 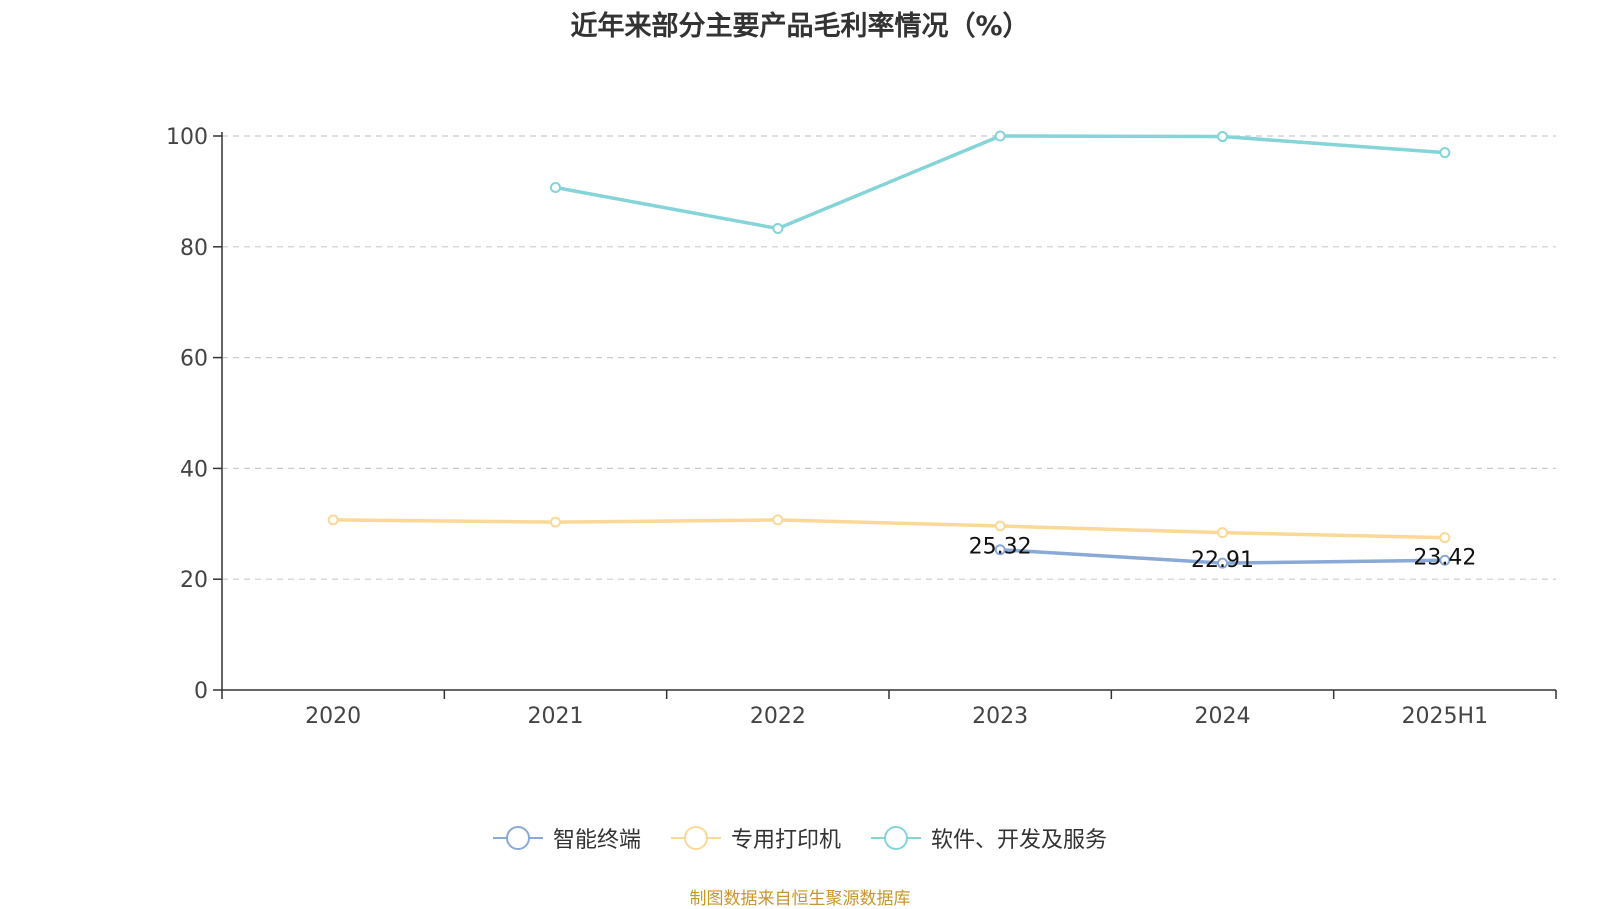 What do you see at coordinates (1223, 716) in the screenshot?
I see `x-tick-label: 2024` at bounding box center [1223, 716].